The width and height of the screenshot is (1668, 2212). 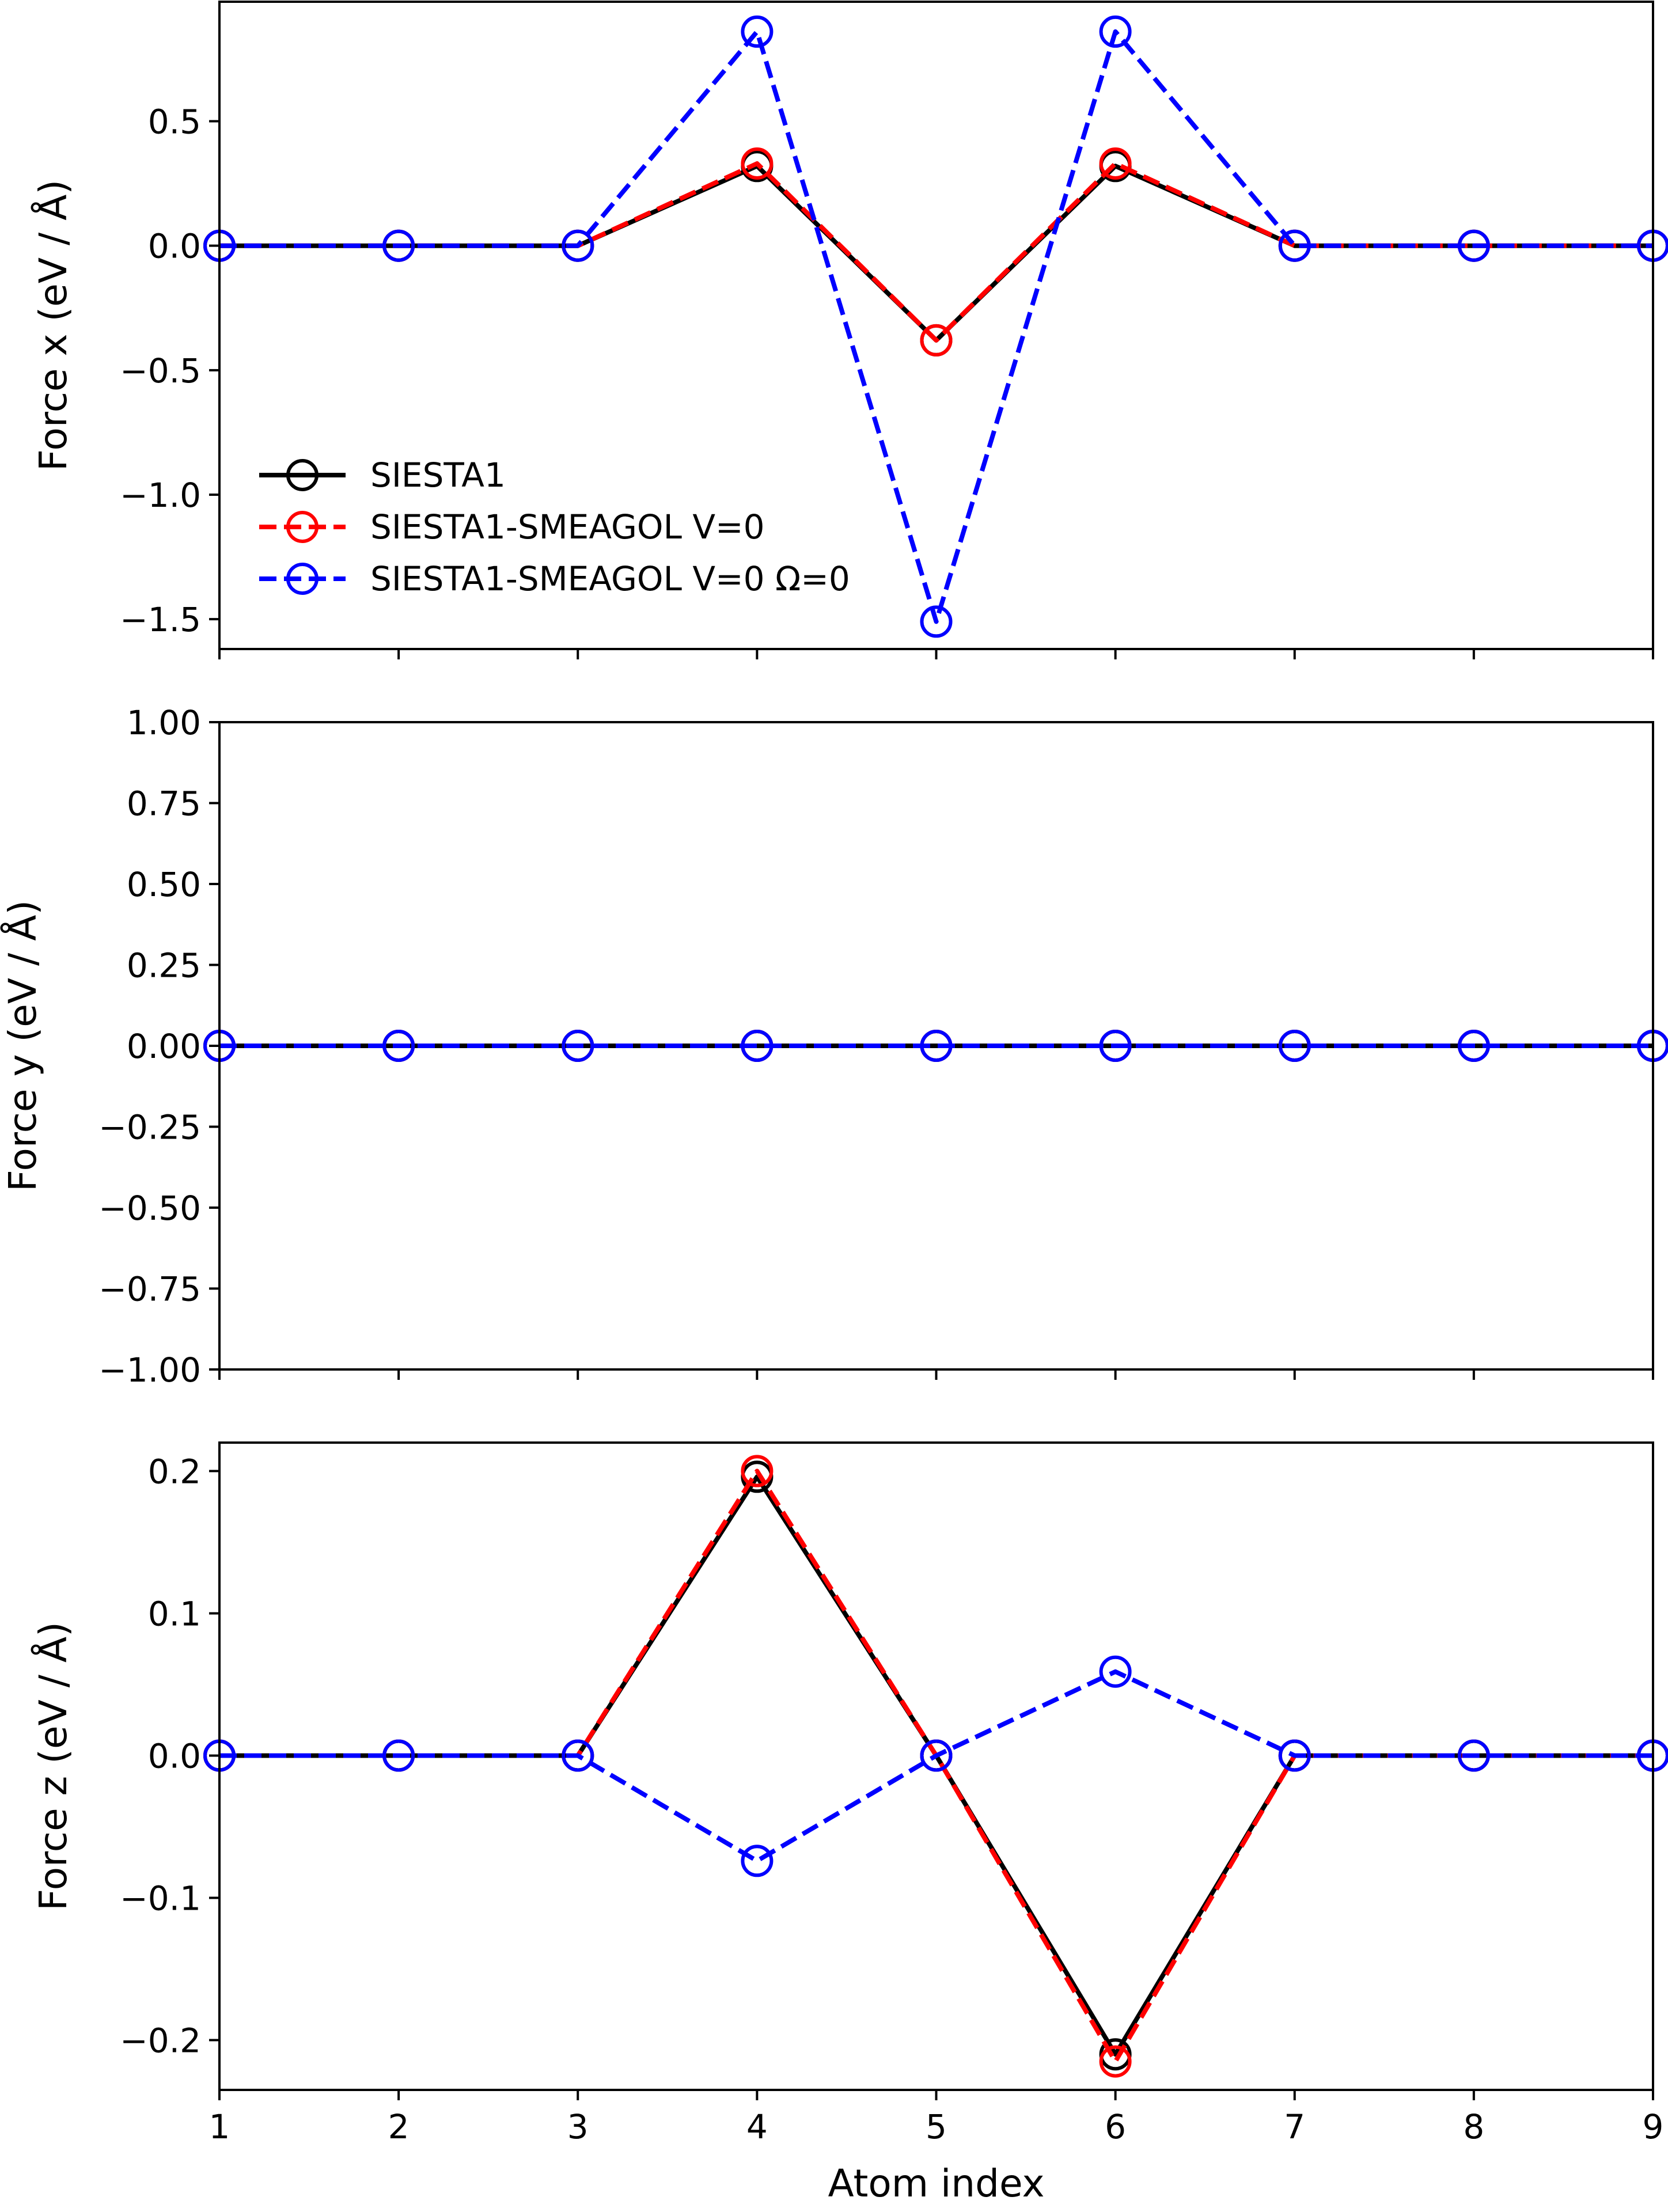 What do you see at coordinates (164, 804) in the screenshot?
I see `y-tick-label: 0.75` at bounding box center [164, 804].